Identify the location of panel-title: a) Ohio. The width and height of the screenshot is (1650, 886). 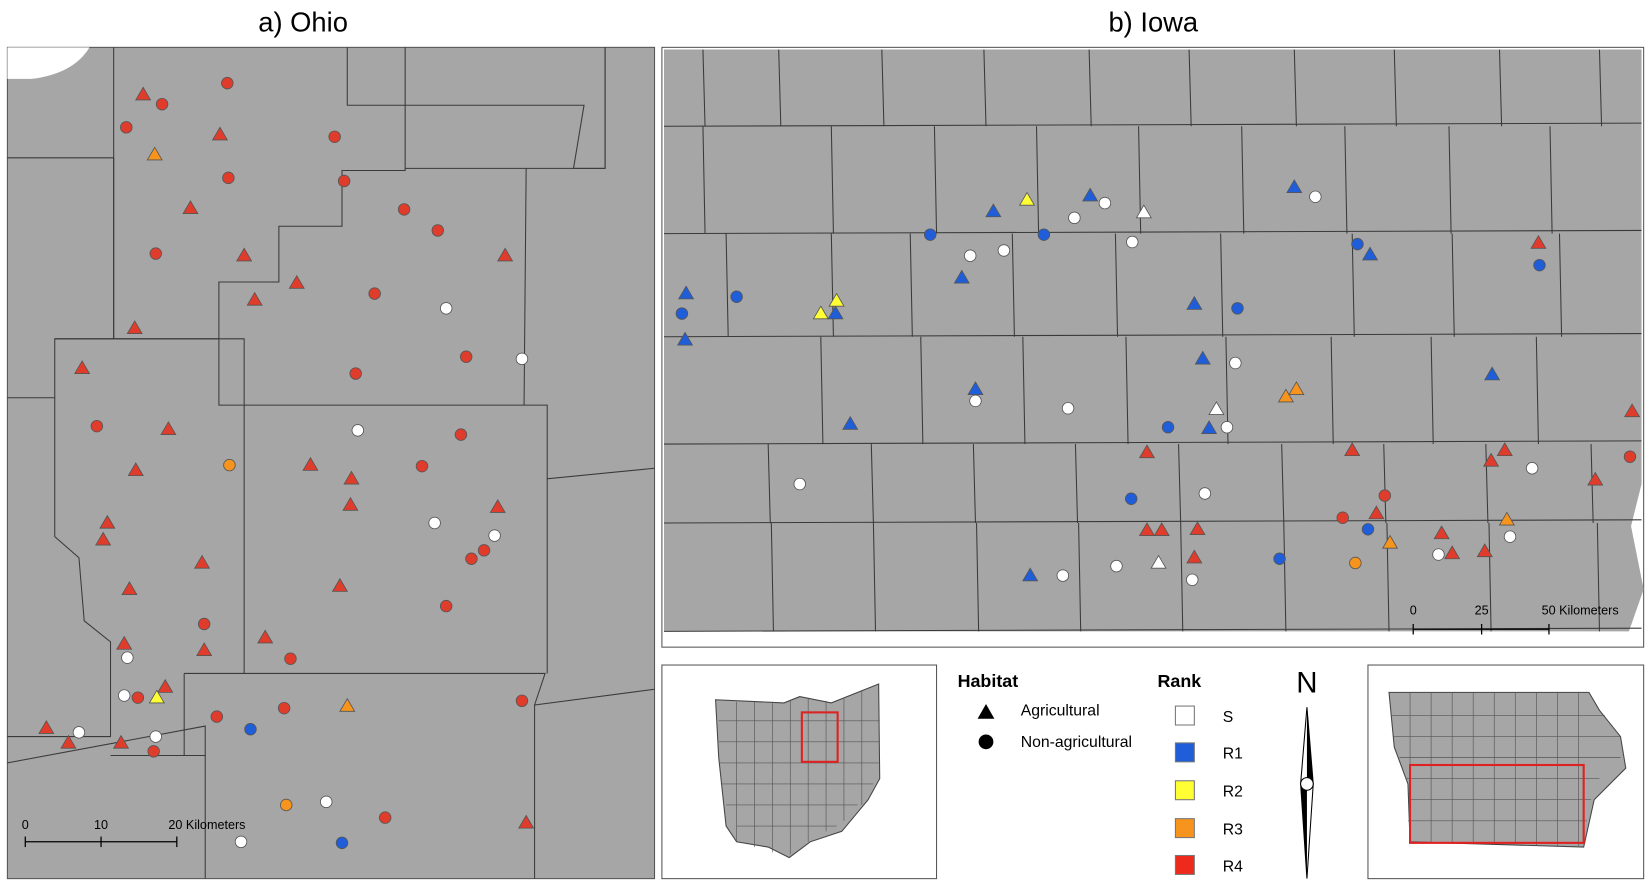
(303, 22).